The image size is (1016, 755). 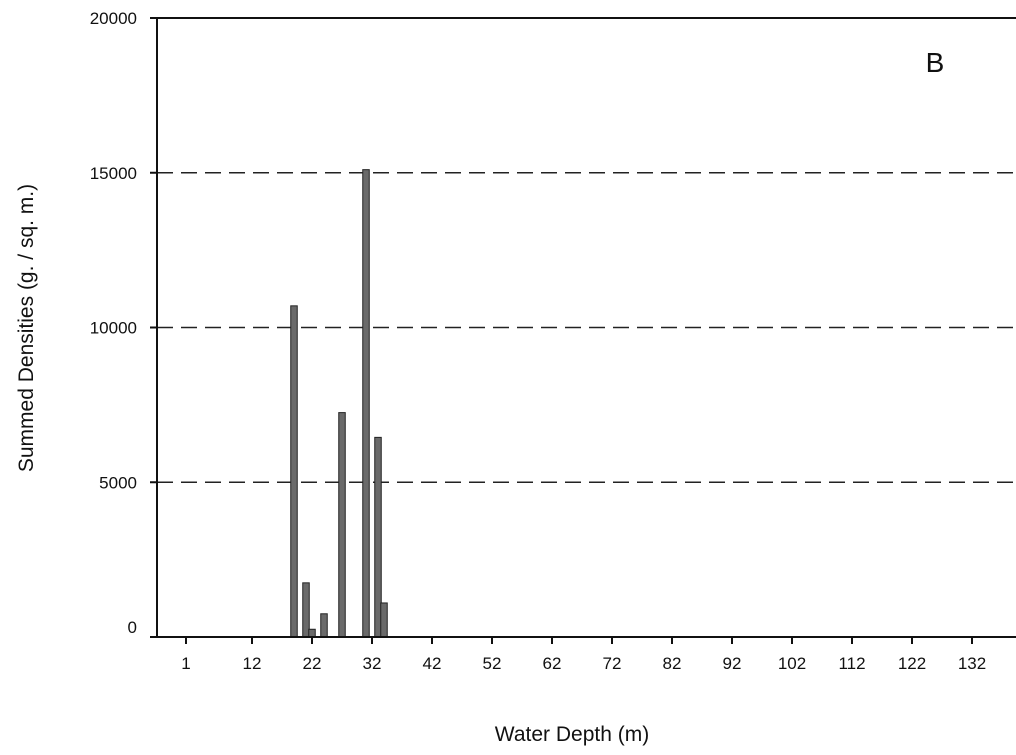 I want to click on y-tick-label-15000: 15000, so click(x=113, y=173).